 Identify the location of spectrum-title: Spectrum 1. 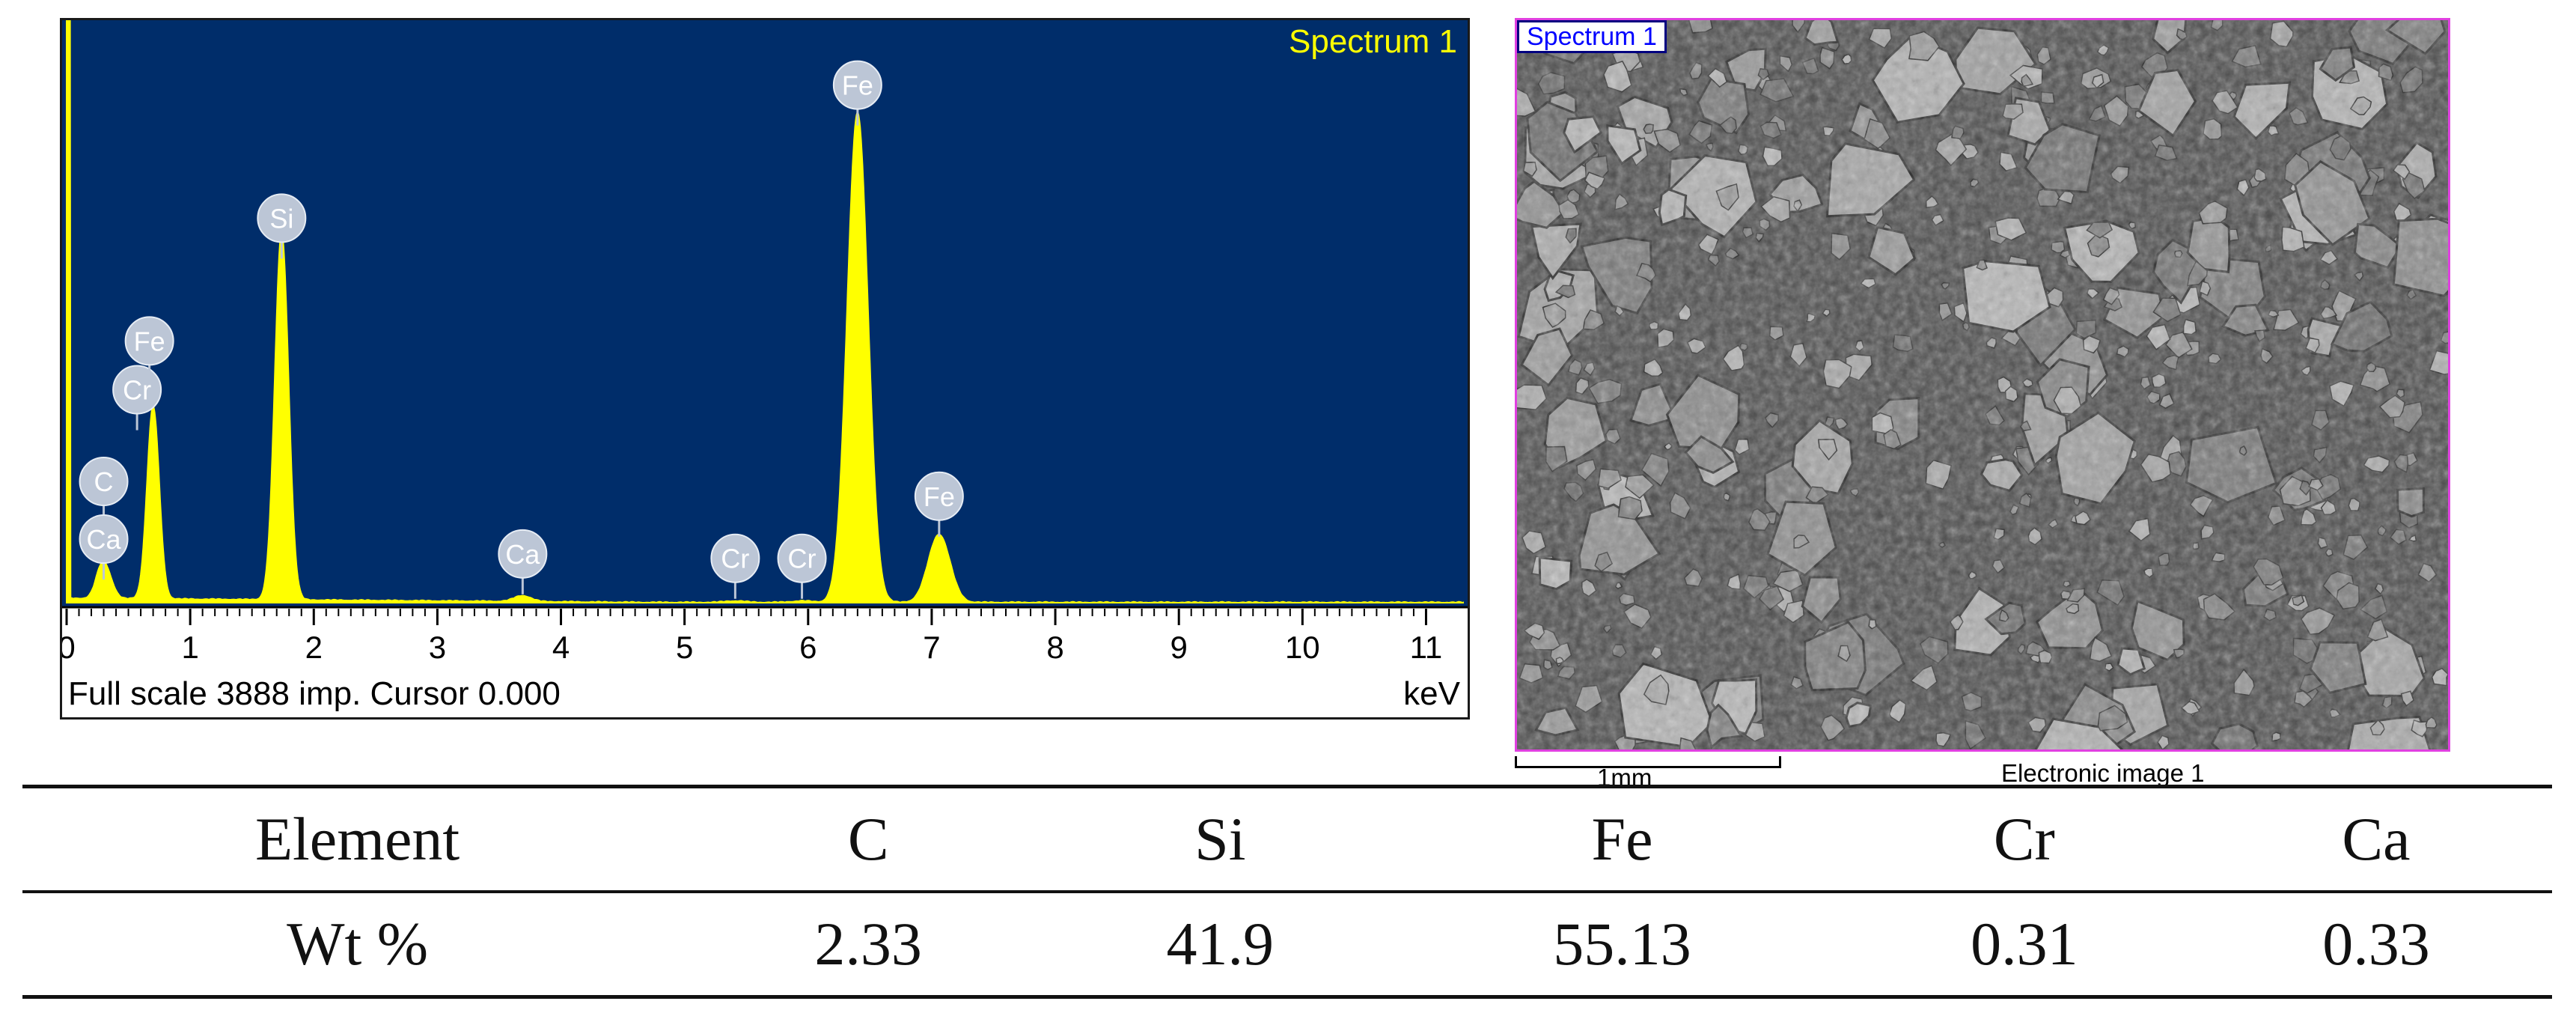
(1373, 41).